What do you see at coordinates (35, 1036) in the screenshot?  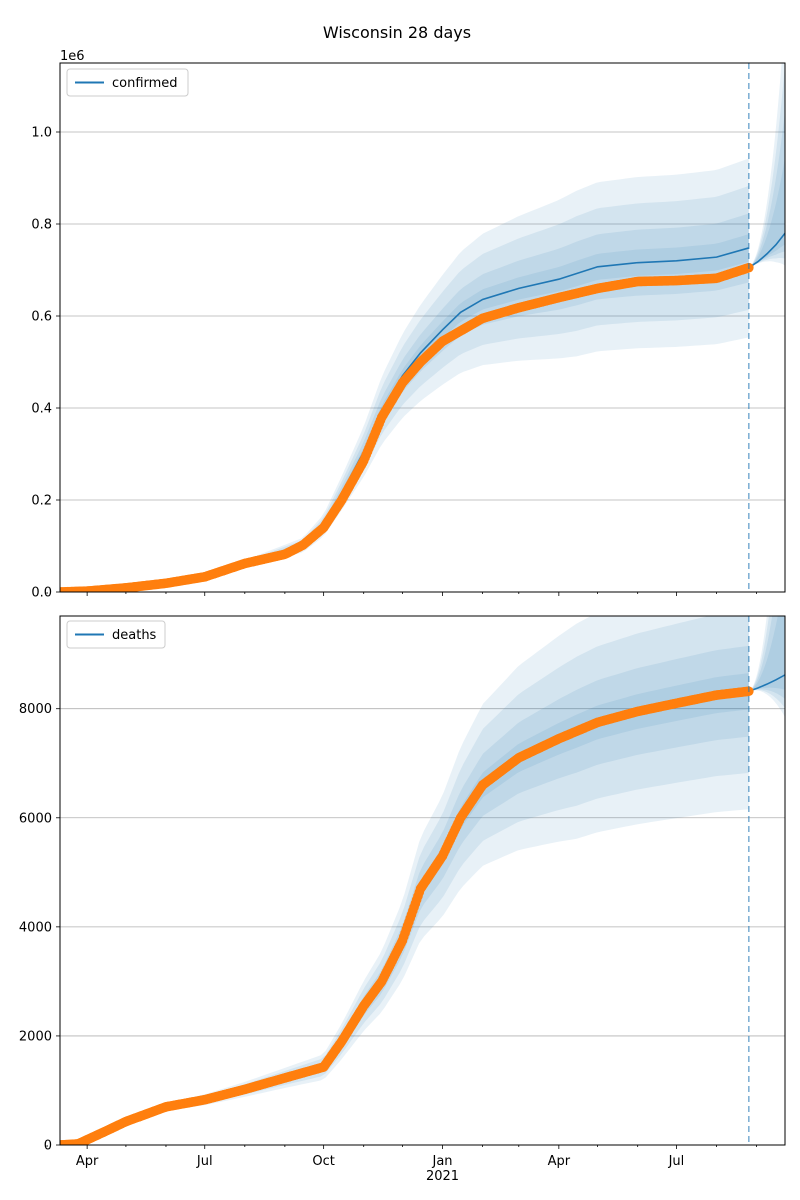 I see `y-tick-label: 2000` at bounding box center [35, 1036].